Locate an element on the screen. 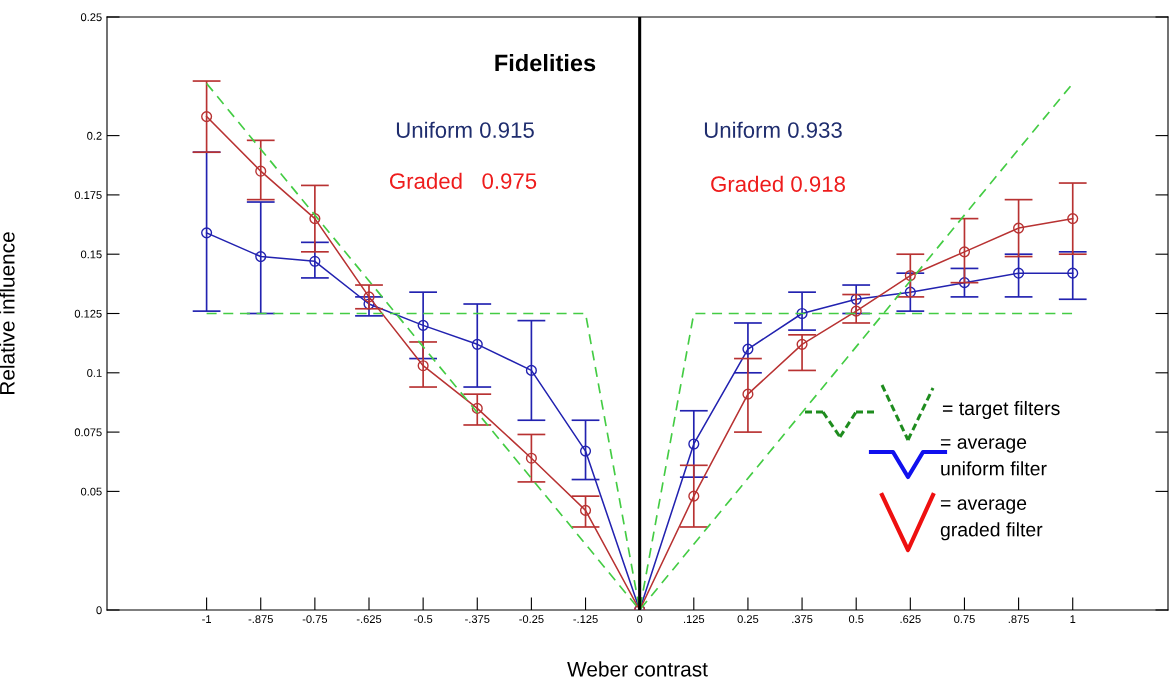 The height and width of the screenshot is (685, 1171). y-tick-label: 0.05 is located at coordinates (91, 491).